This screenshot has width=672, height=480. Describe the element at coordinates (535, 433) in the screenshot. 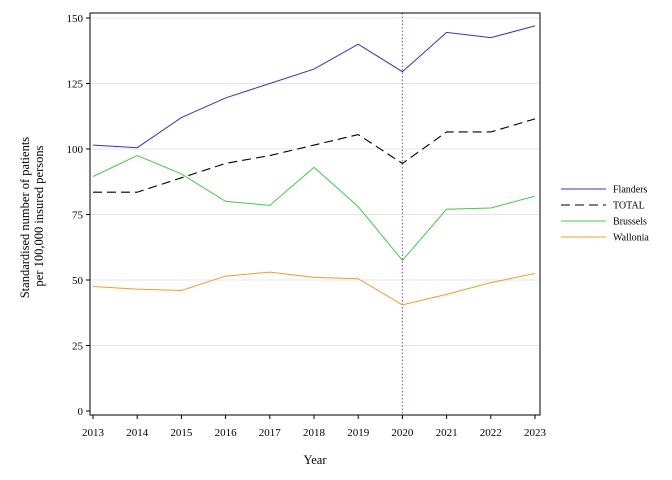

I see `x-tick-label: 2023` at that location.